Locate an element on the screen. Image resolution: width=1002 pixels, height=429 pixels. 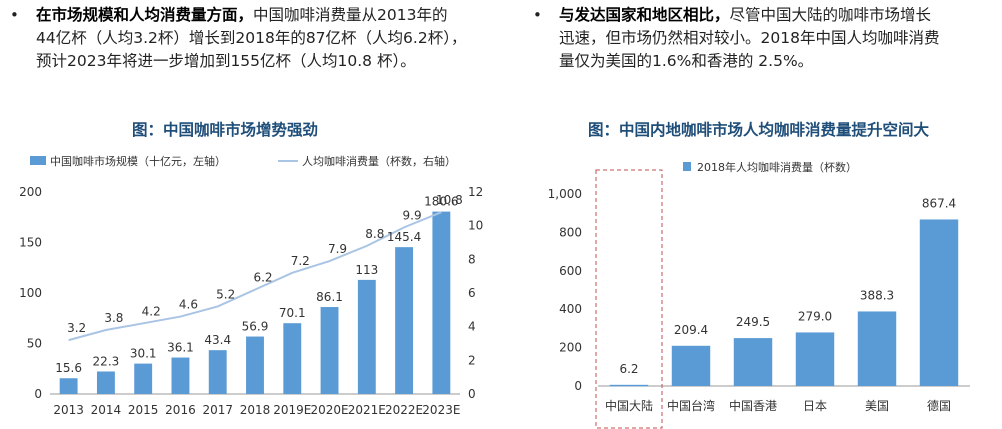
x-tick-label: 2022E is located at coordinates (404, 410).